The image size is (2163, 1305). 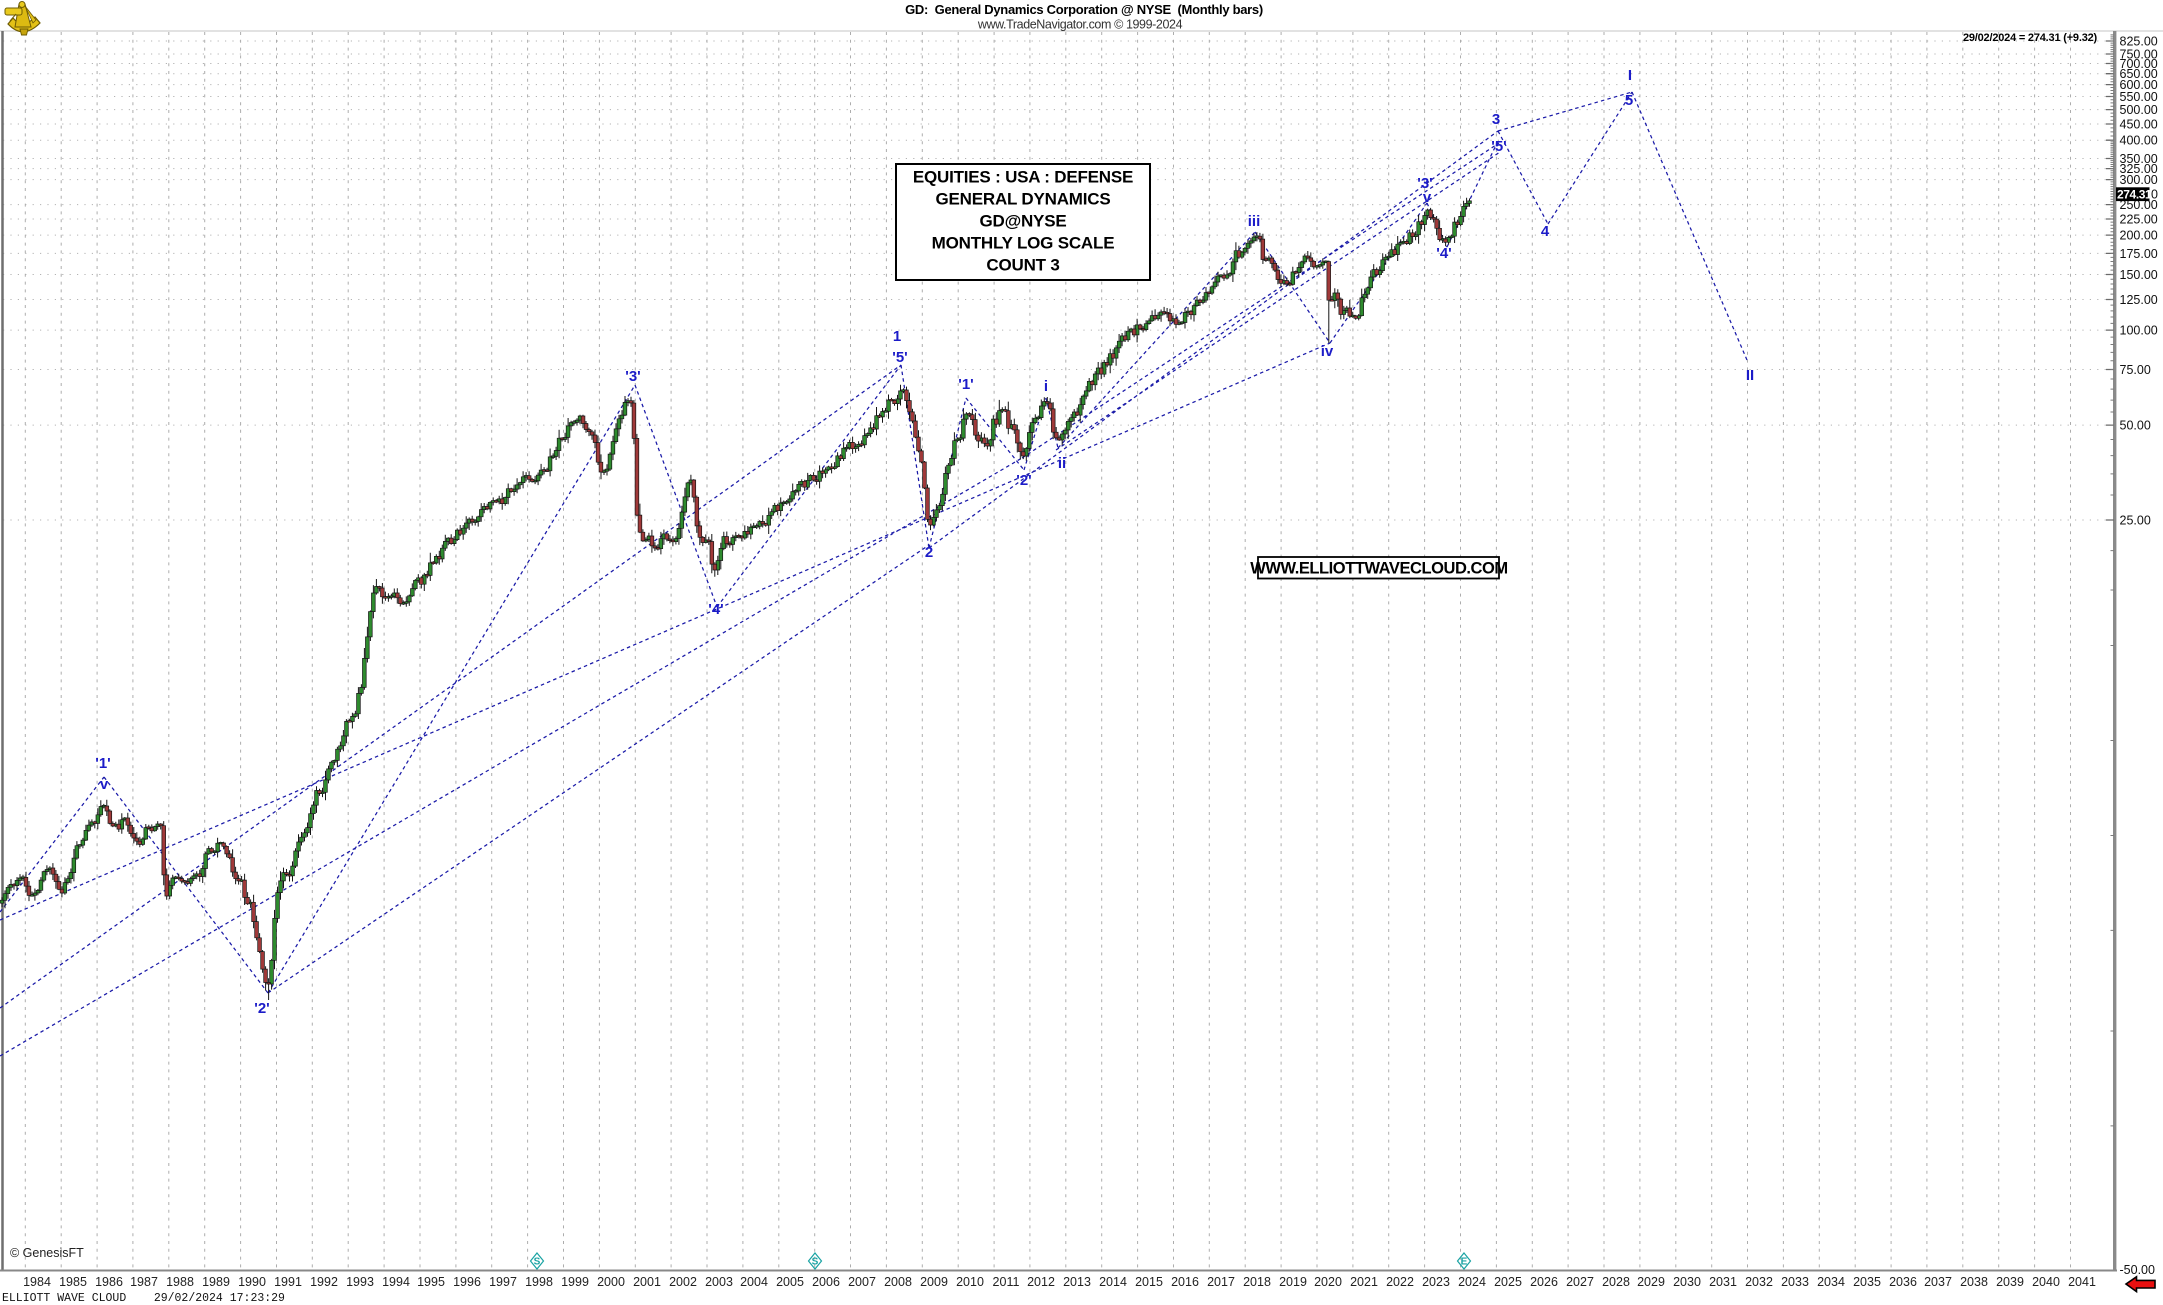 I want to click on svg-text: 250.00, so click(x=2139, y=205).